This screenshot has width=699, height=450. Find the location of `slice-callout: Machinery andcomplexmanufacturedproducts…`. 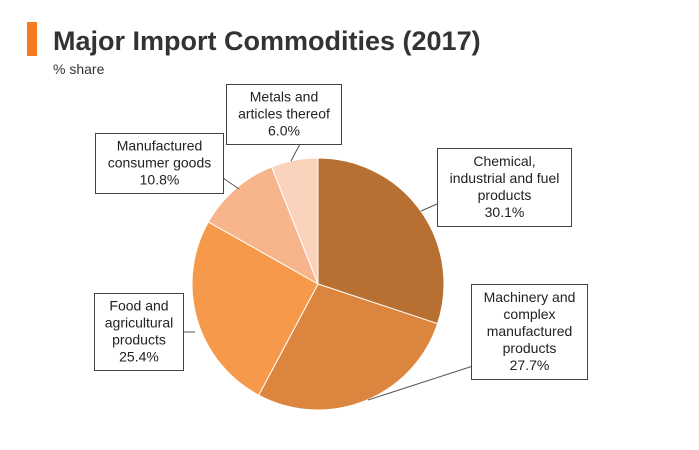

slice-callout: Machinery andcomplexmanufacturedproducts… is located at coordinates (529, 332).